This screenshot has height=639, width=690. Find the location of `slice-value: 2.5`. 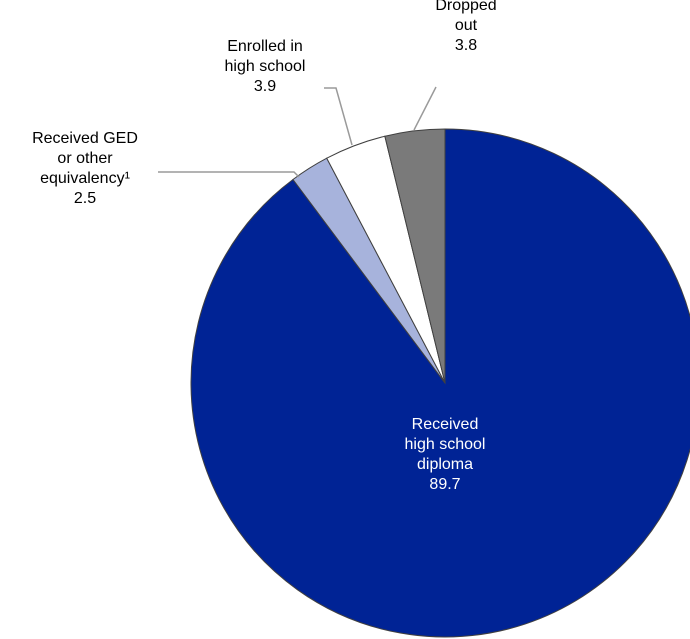

slice-value: 2.5 is located at coordinates (85, 198).